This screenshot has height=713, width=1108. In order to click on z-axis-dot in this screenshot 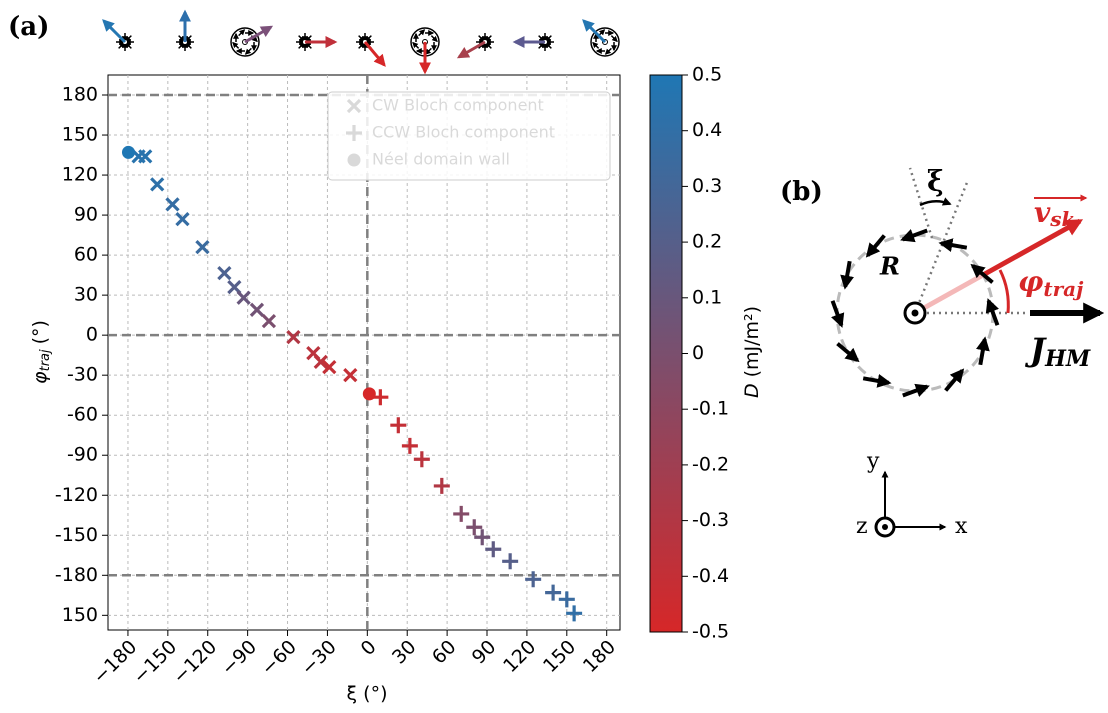, I will do `click(885, 527)`.